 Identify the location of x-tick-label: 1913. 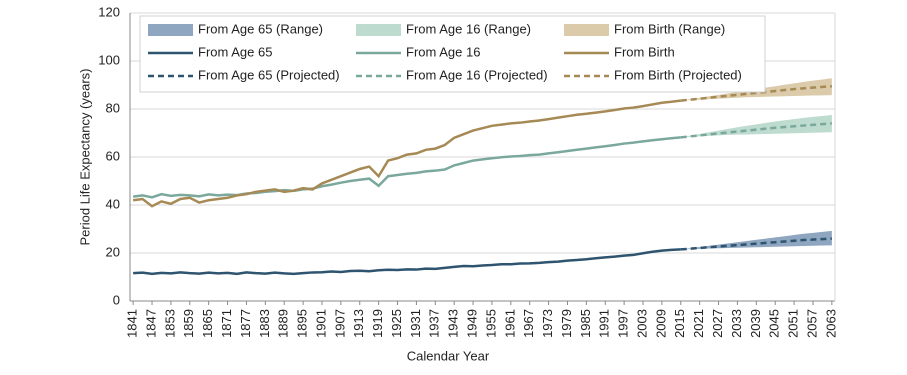
(358, 323).